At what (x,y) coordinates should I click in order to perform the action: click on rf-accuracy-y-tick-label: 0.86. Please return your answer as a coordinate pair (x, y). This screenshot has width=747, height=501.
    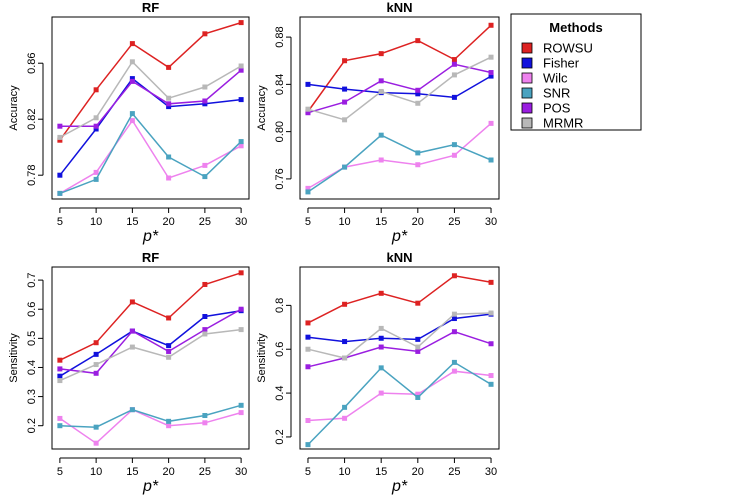
    Looking at the image, I should click on (32, 62).